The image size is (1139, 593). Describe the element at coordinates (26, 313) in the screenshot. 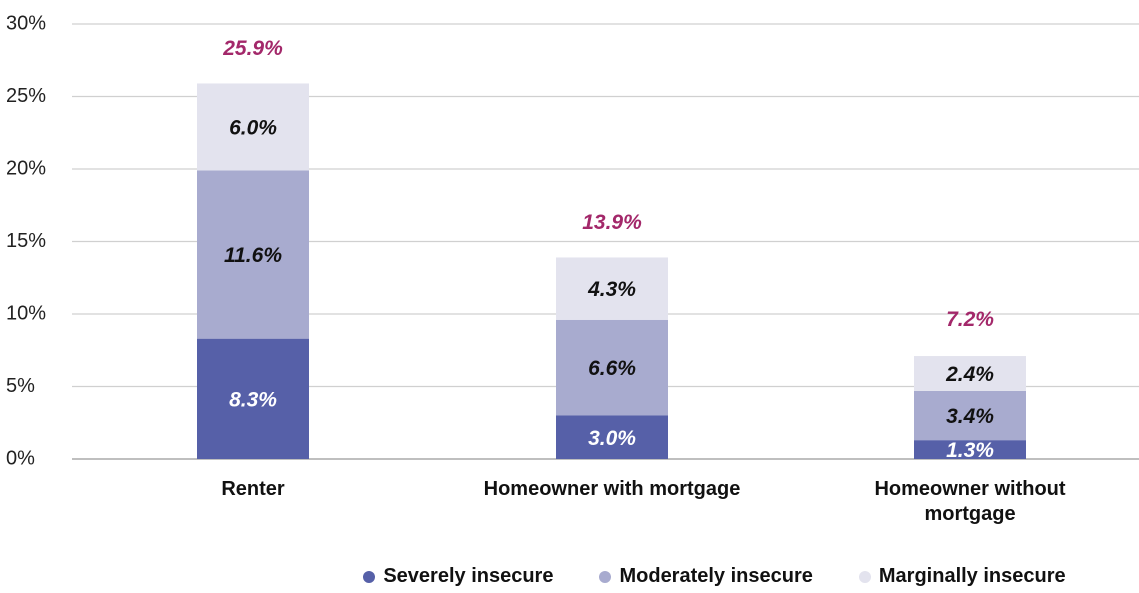

I see `y-tick-label: 10%` at that location.